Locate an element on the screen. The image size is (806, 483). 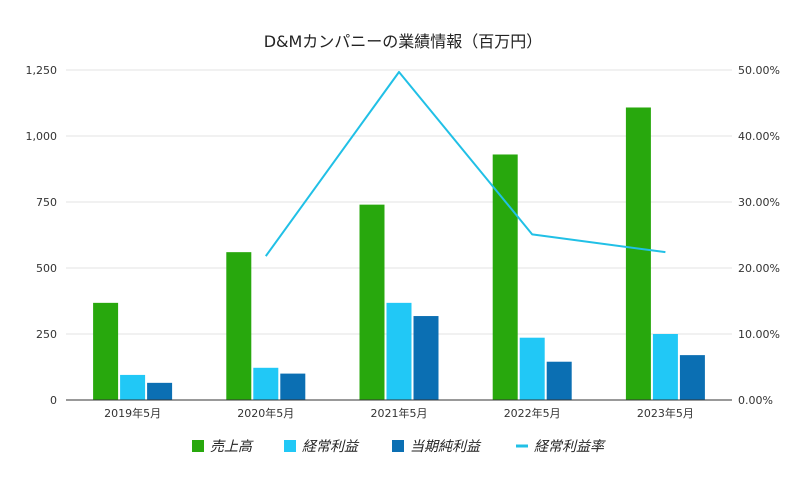
right-tick-label: 20.00% is located at coordinates (759, 268).